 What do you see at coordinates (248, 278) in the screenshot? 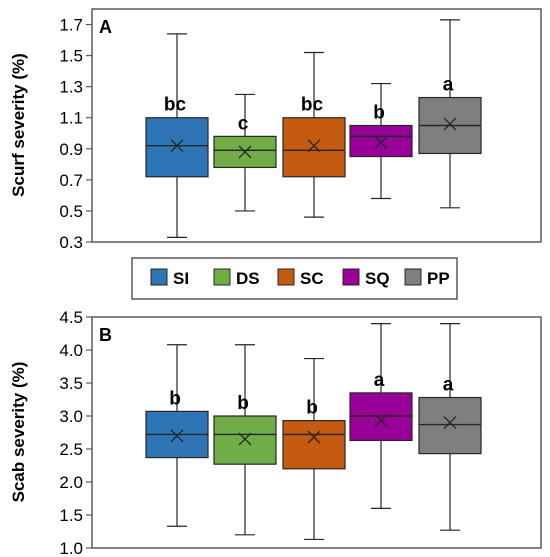
I see `legend-label: DS` at bounding box center [248, 278].